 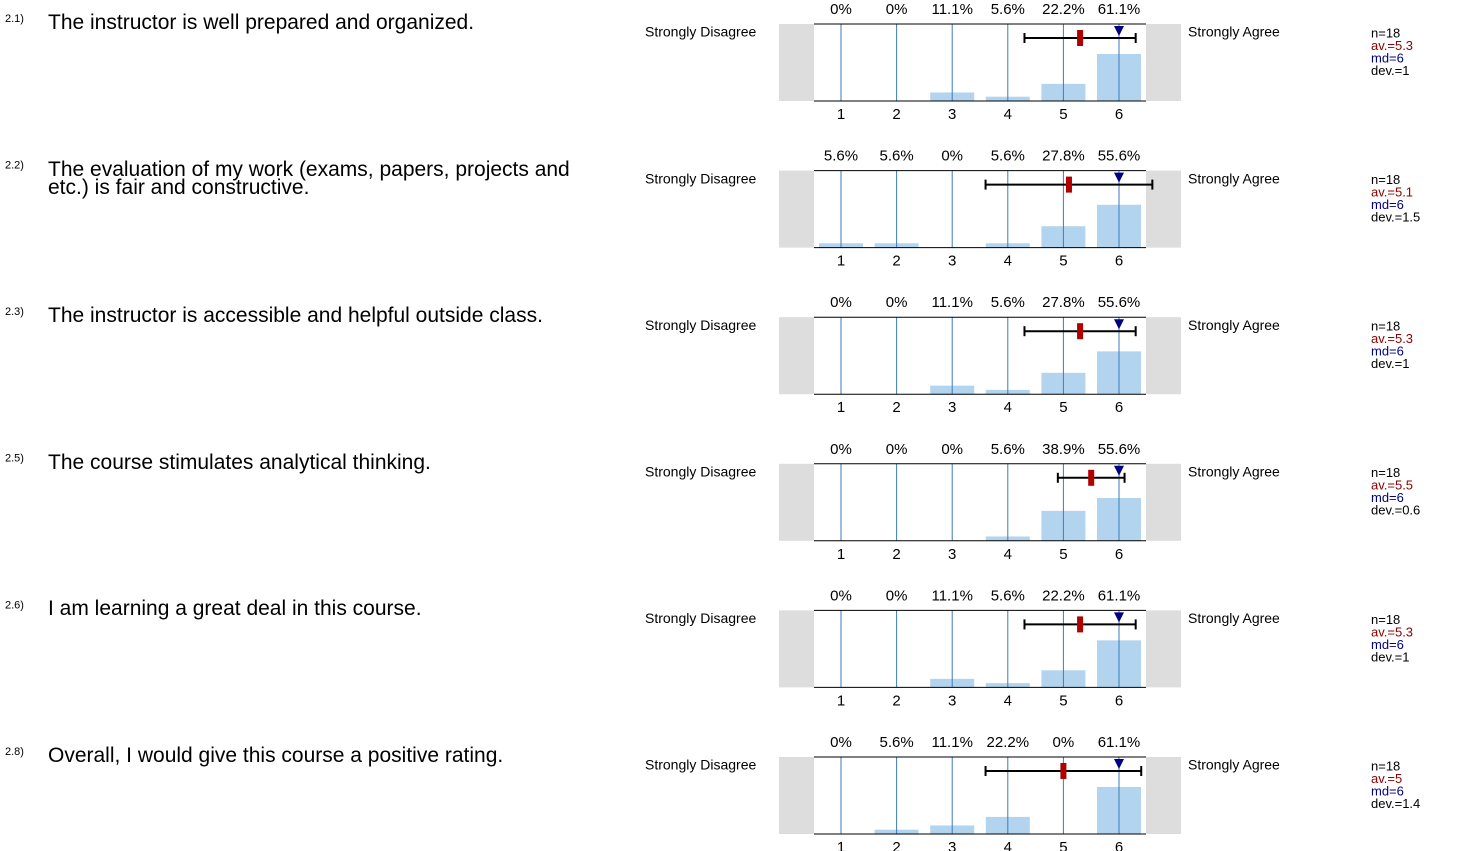 What do you see at coordinates (1395, 510) in the screenshot?
I see `stat-dev: dev.=0.6` at bounding box center [1395, 510].